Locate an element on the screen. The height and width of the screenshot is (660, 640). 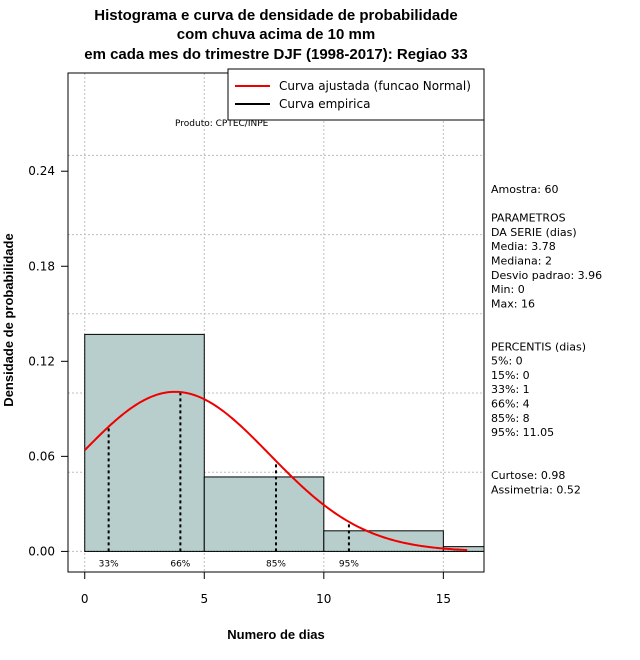
legend-label-fitted-curve: Curva ajustada (funcao Normal) is located at coordinates (375, 86).